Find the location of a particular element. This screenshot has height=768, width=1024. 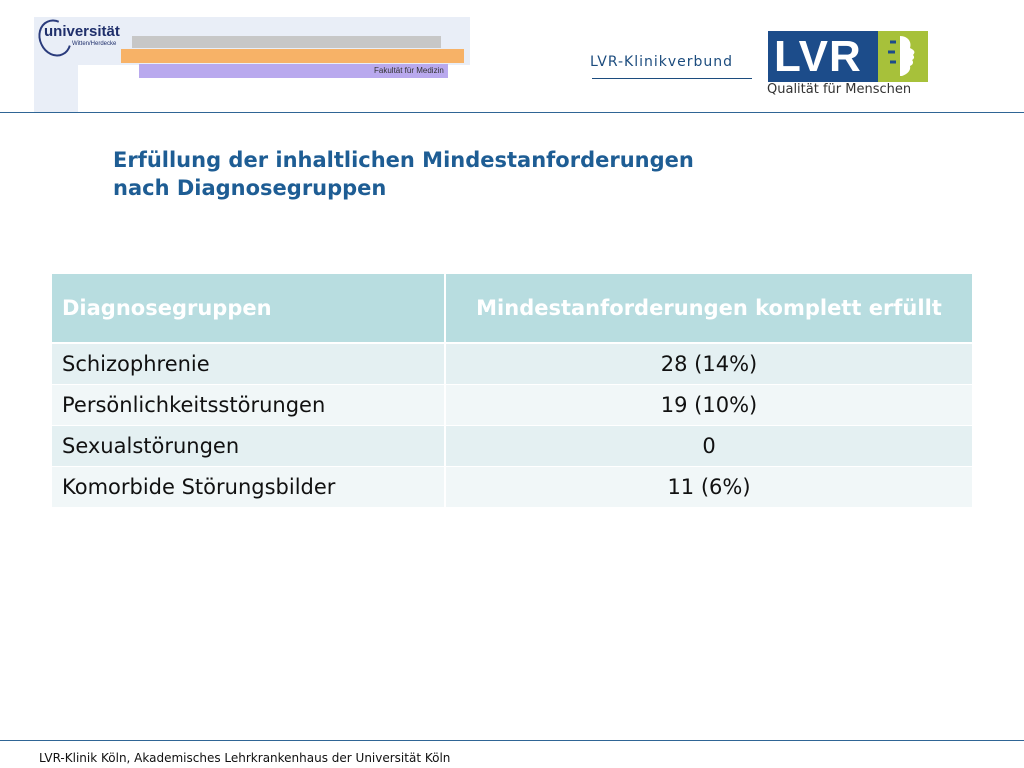

lvr-verbund-underline is located at coordinates (672, 78).